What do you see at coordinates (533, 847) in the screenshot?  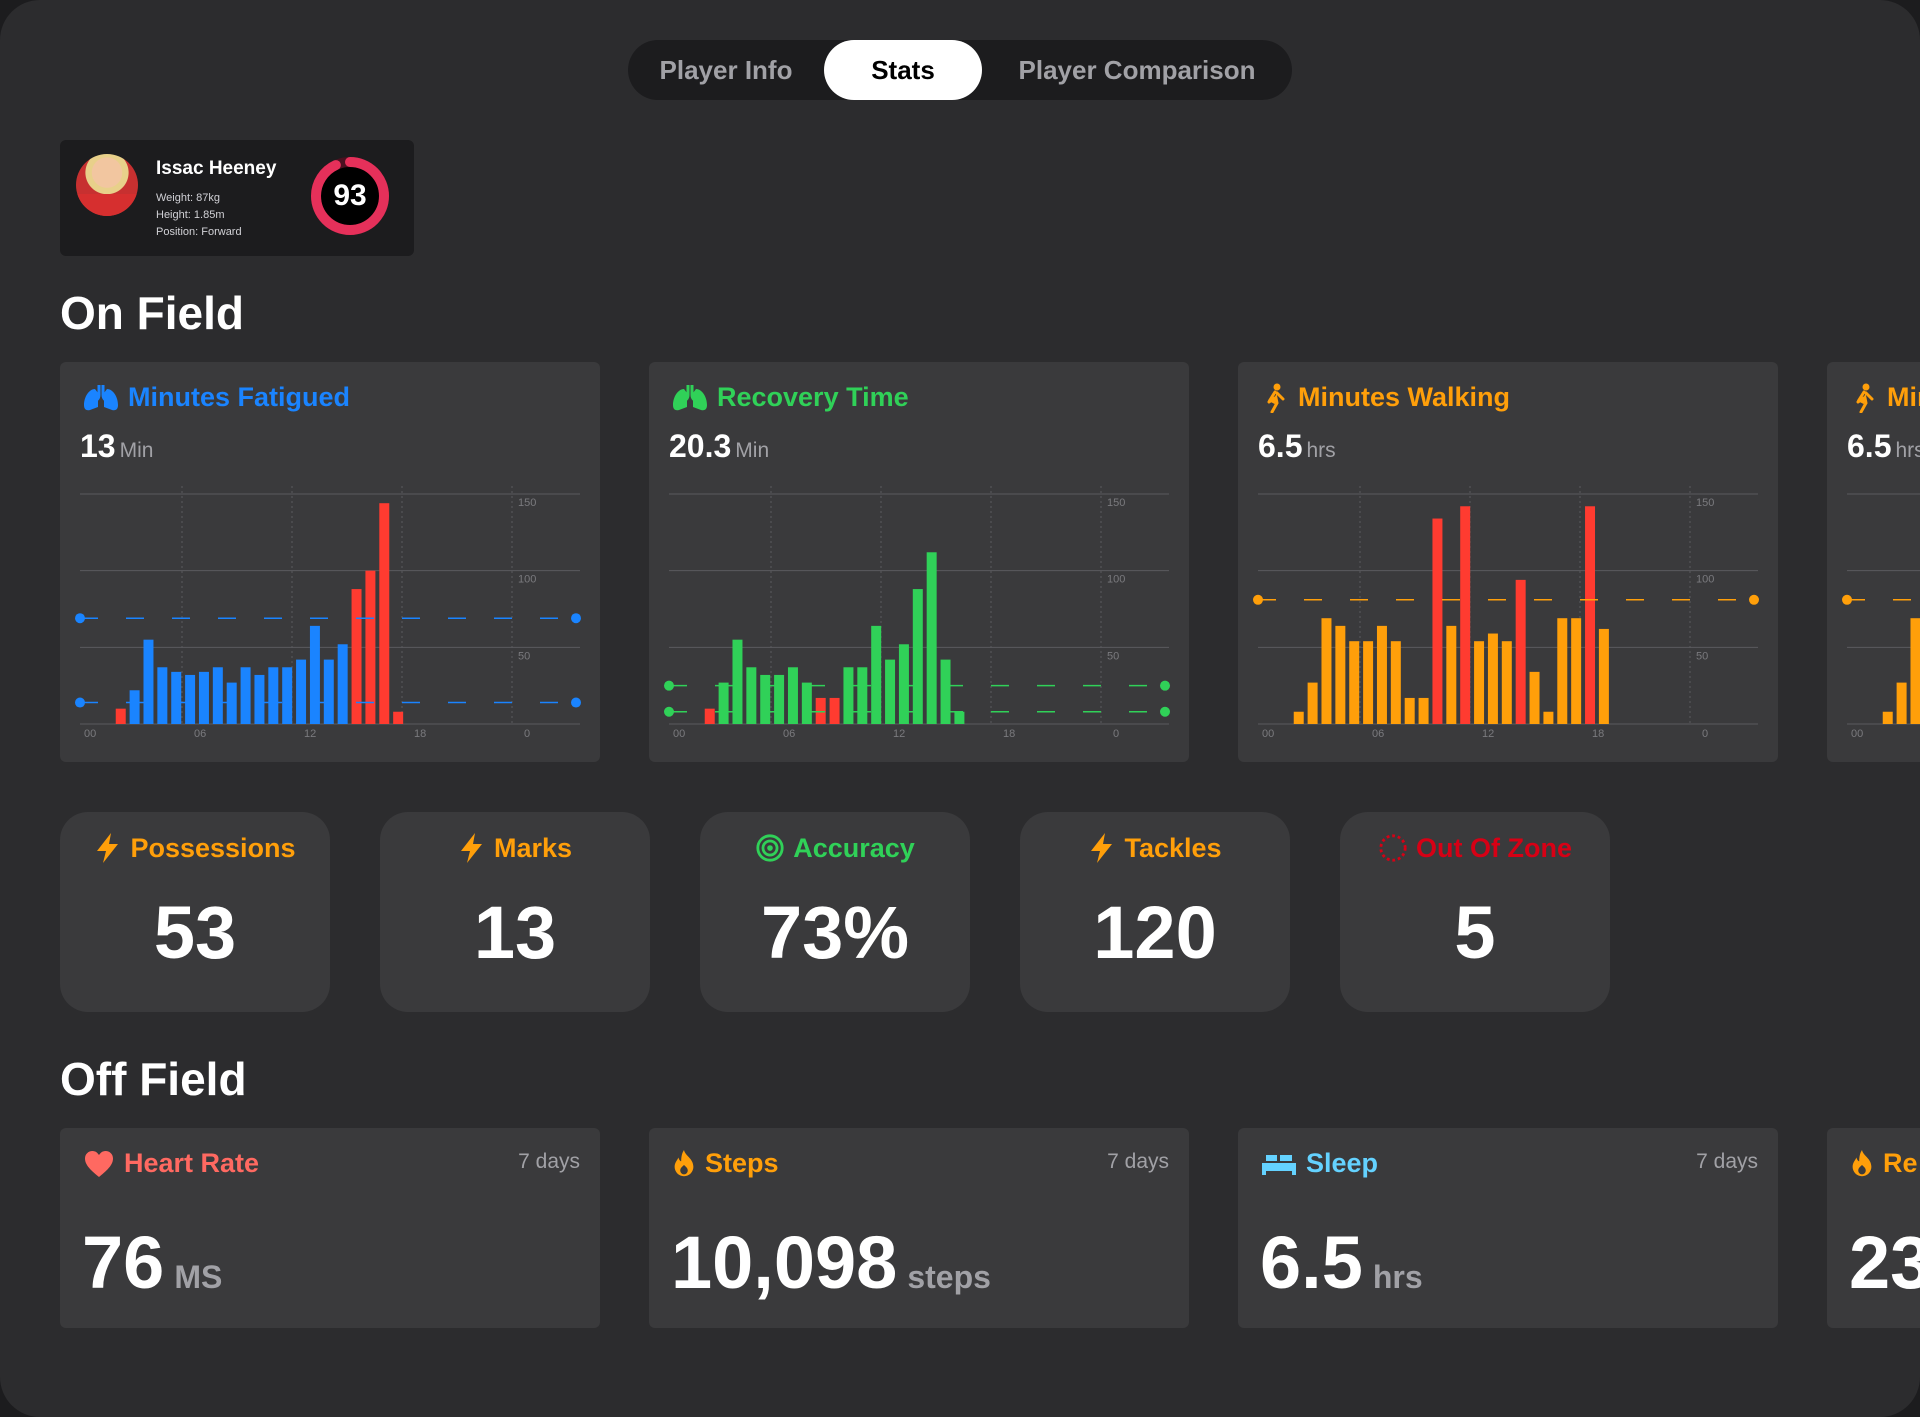 I see `stat-label-text: Marks` at bounding box center [533, 847].